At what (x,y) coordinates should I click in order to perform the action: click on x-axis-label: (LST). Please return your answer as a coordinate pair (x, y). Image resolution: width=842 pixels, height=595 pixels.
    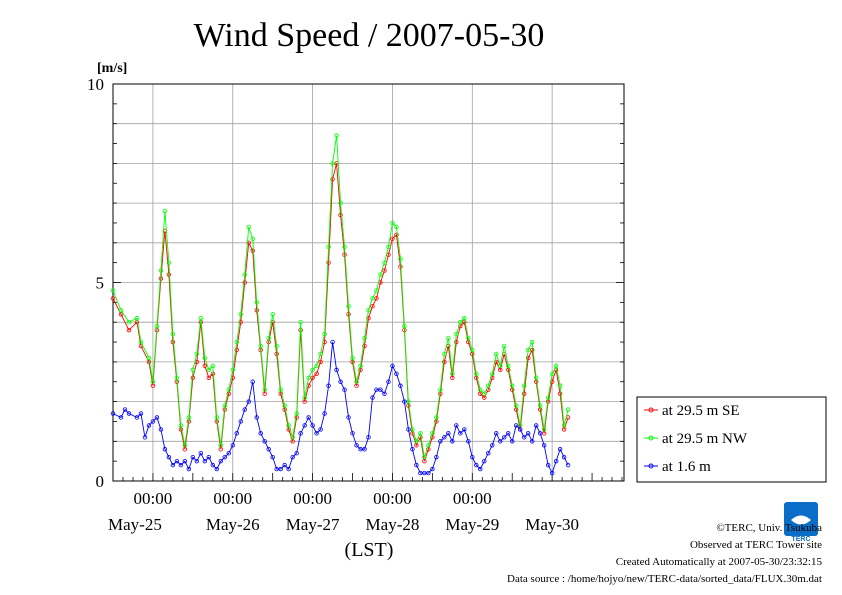
    Looking at the image, I should click on (369, 550).